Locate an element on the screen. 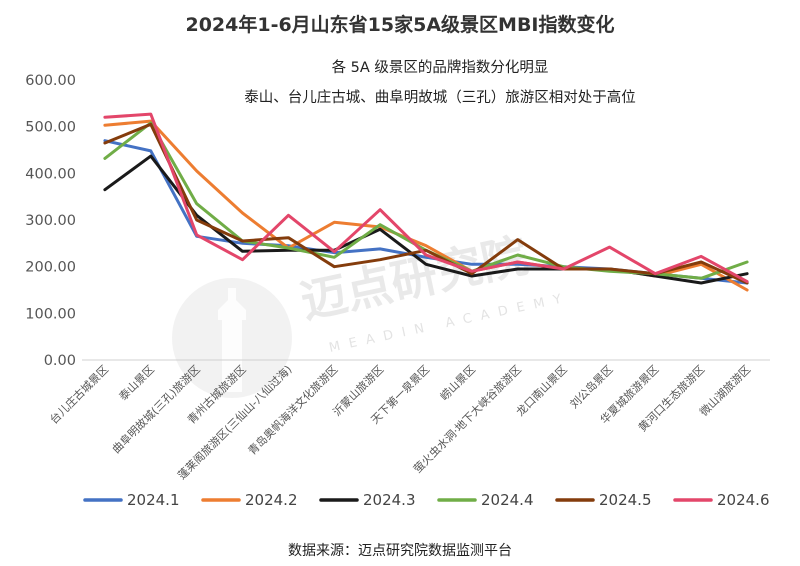  x-tick-label: 曲阜明故城(三孔)旅游区 is located at coordinates (156, 409).